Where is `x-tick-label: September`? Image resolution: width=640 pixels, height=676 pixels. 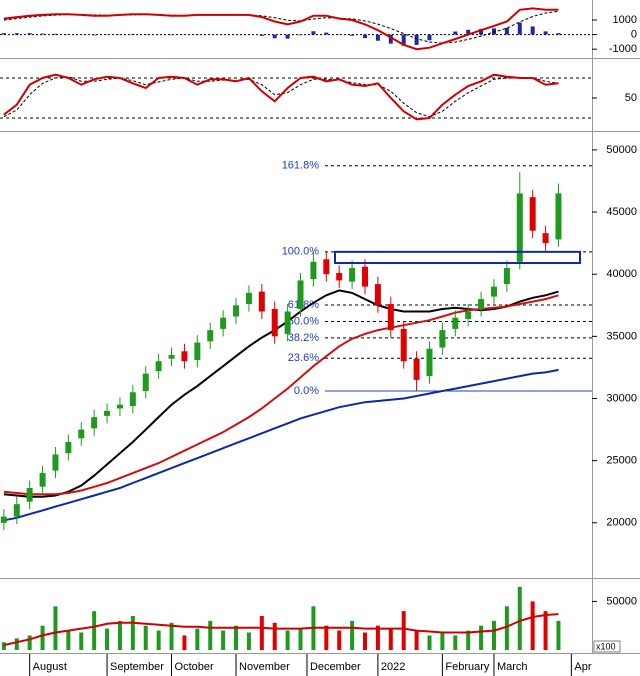 x-tick-label: September is located at coordinates (137, 667).